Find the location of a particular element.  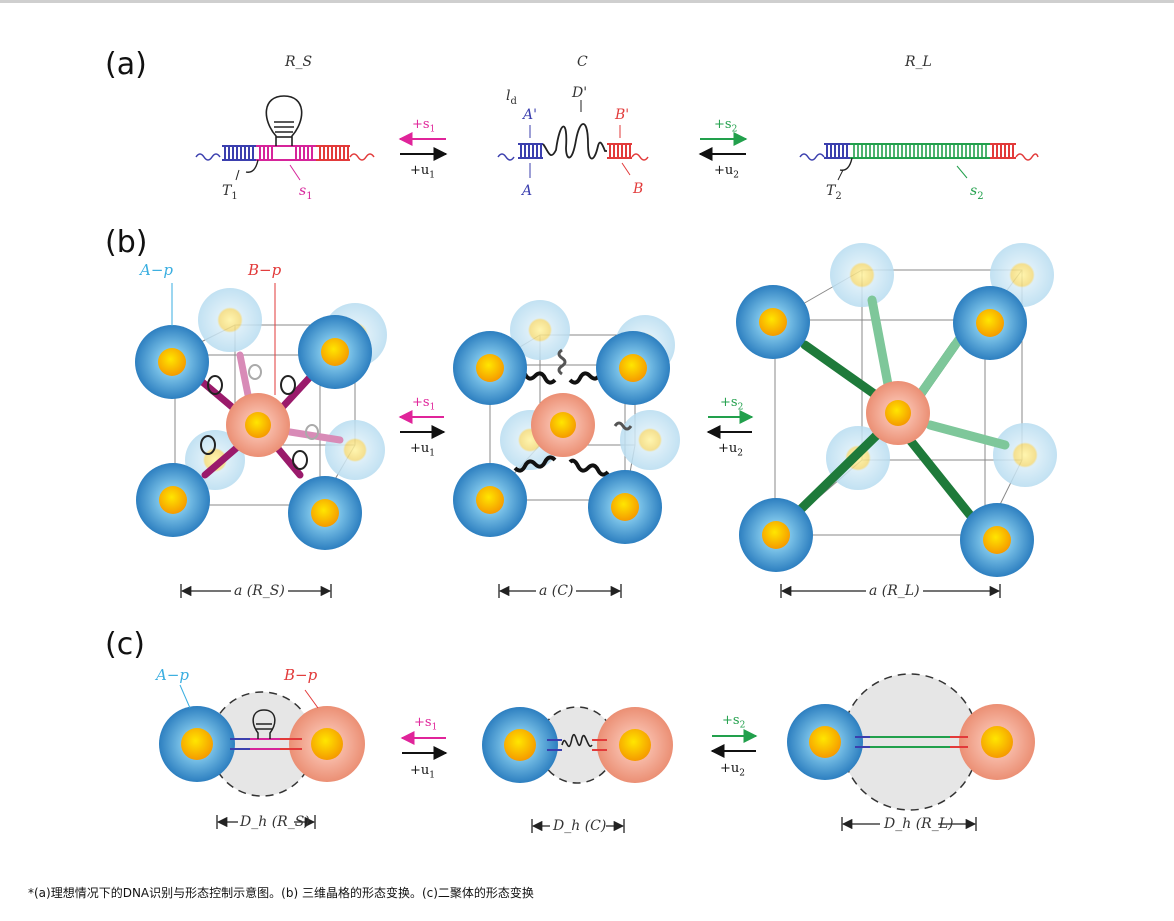

dimer-rl is located at coordinates (911, 742).